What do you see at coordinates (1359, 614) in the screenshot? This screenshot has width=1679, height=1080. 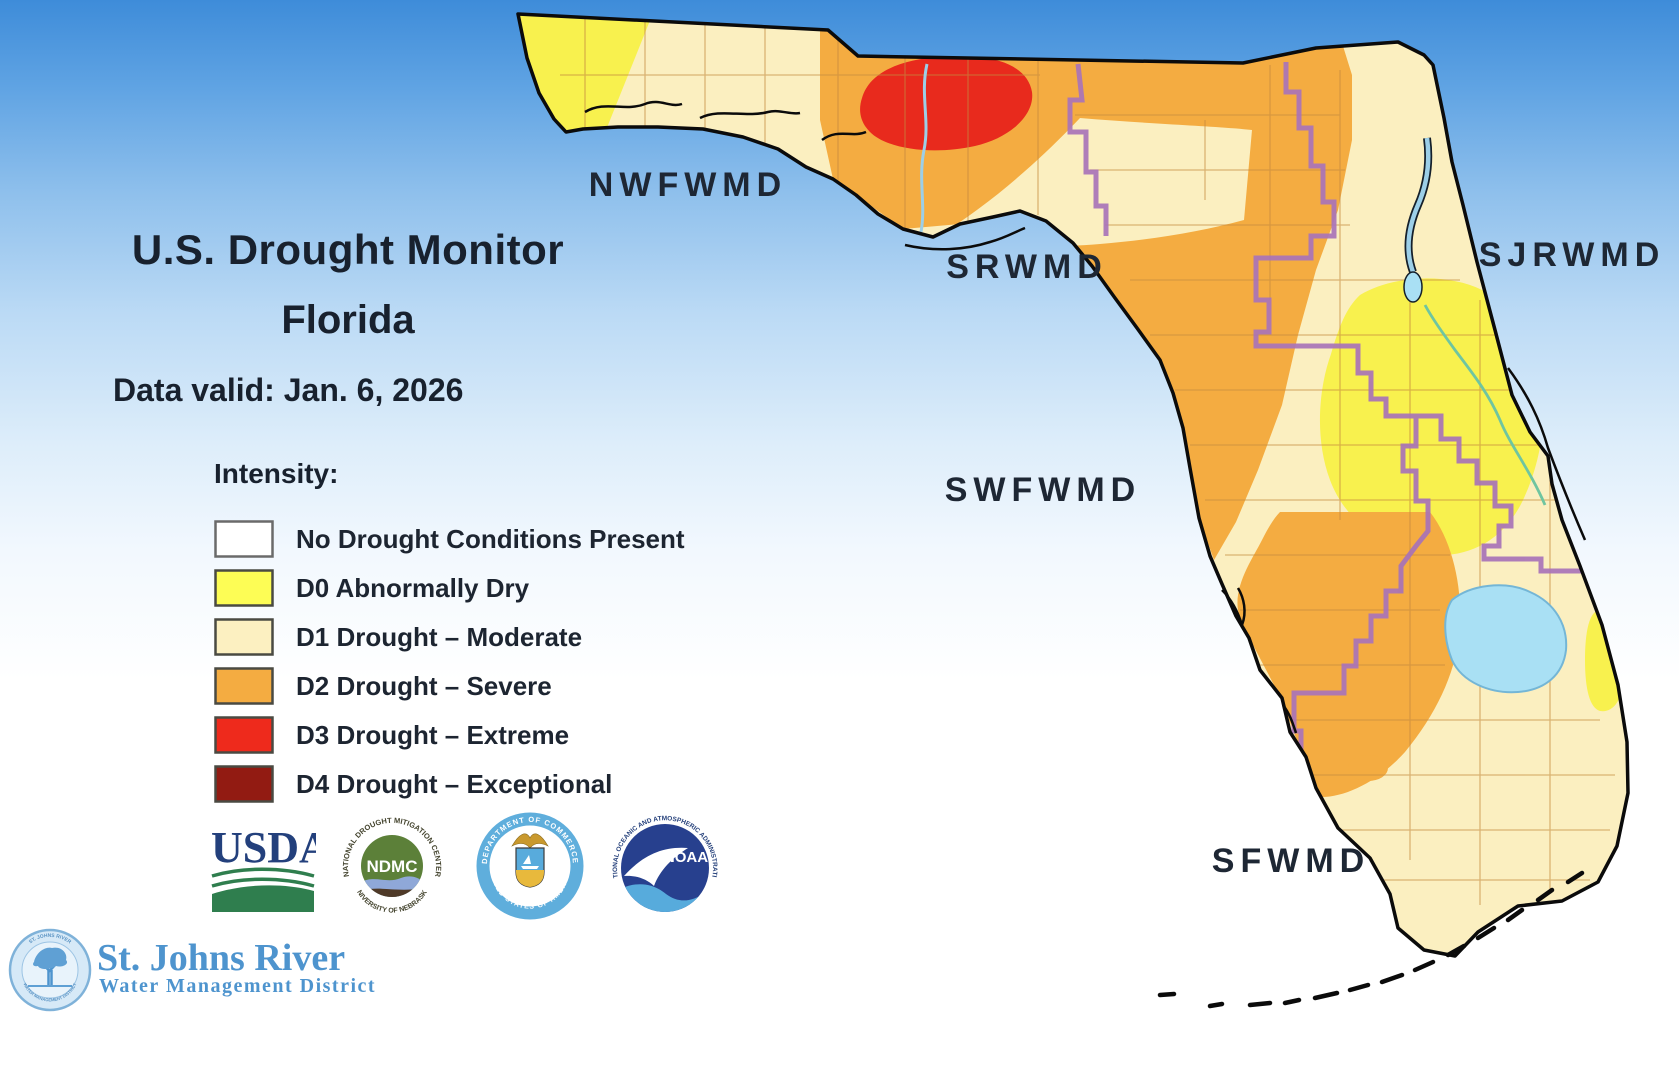 I see `swfwmd-sfwmd-boundary` at bounding box center [1359, 614].